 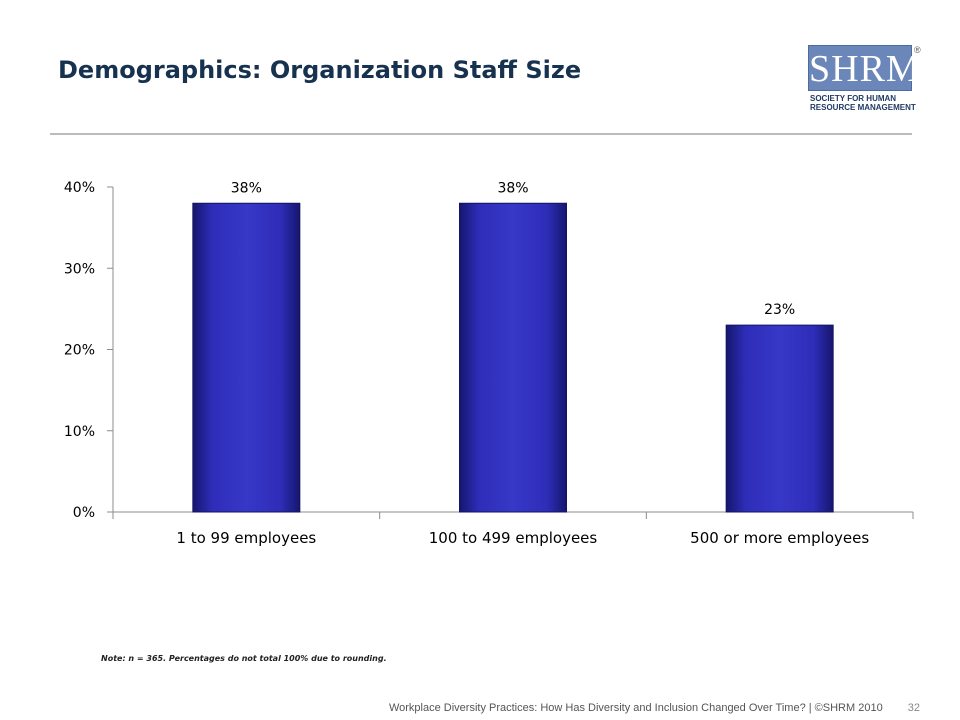 What do you see at coordinates (481, 134) in the screenshot?
I see `title-divider` at bounding box center [481, 134].